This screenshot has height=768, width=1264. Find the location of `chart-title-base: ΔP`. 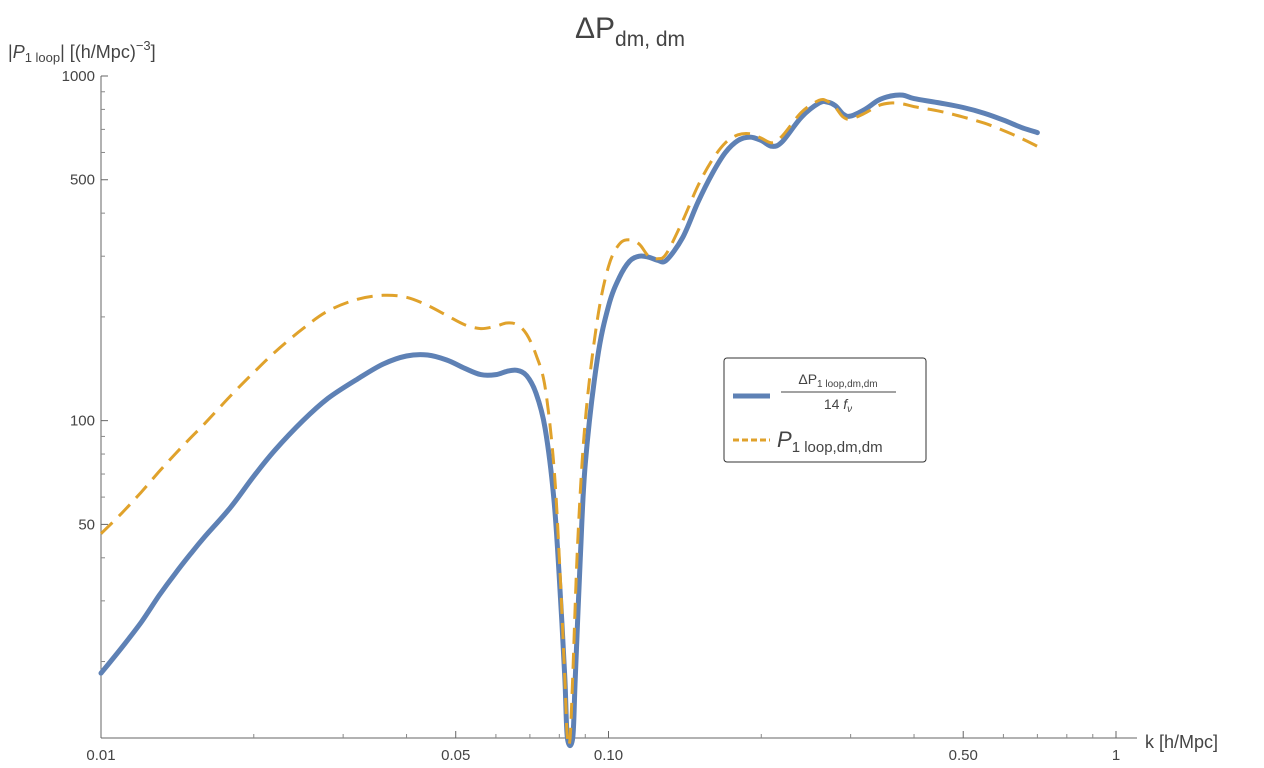

chart-title-base: ΔP is located at coordinates (595, 28).